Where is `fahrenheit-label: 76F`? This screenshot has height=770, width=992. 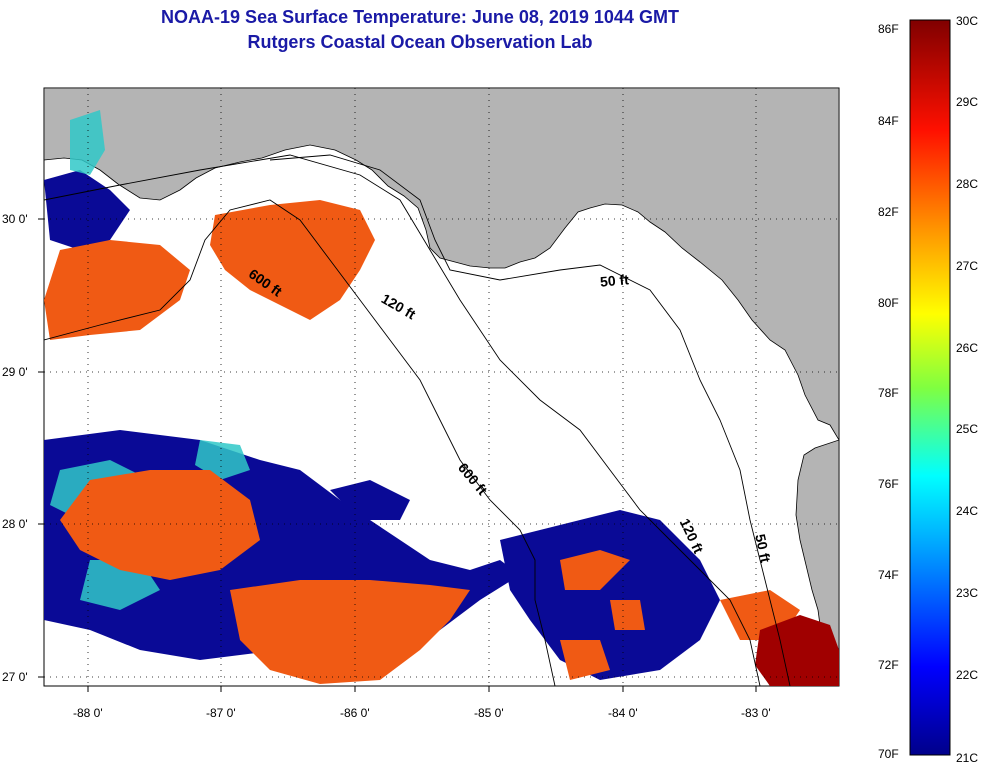
fahrenheit-label: 76F is located at coordinates (888, 484).